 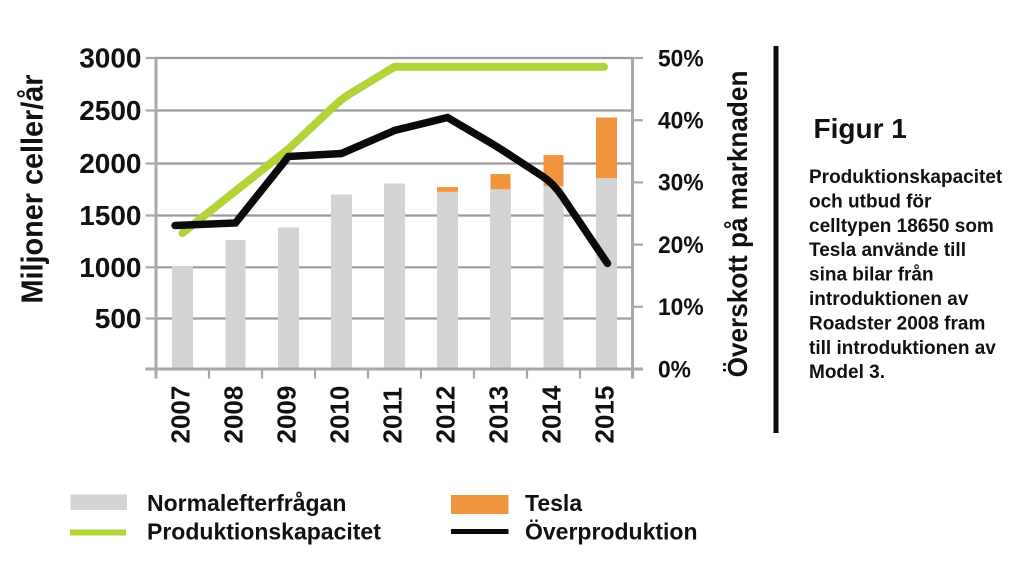 What do you see at coordinates (110, 267) in the screenshot?
I see `svg-text: 1000` at bounding box center [110, 267].